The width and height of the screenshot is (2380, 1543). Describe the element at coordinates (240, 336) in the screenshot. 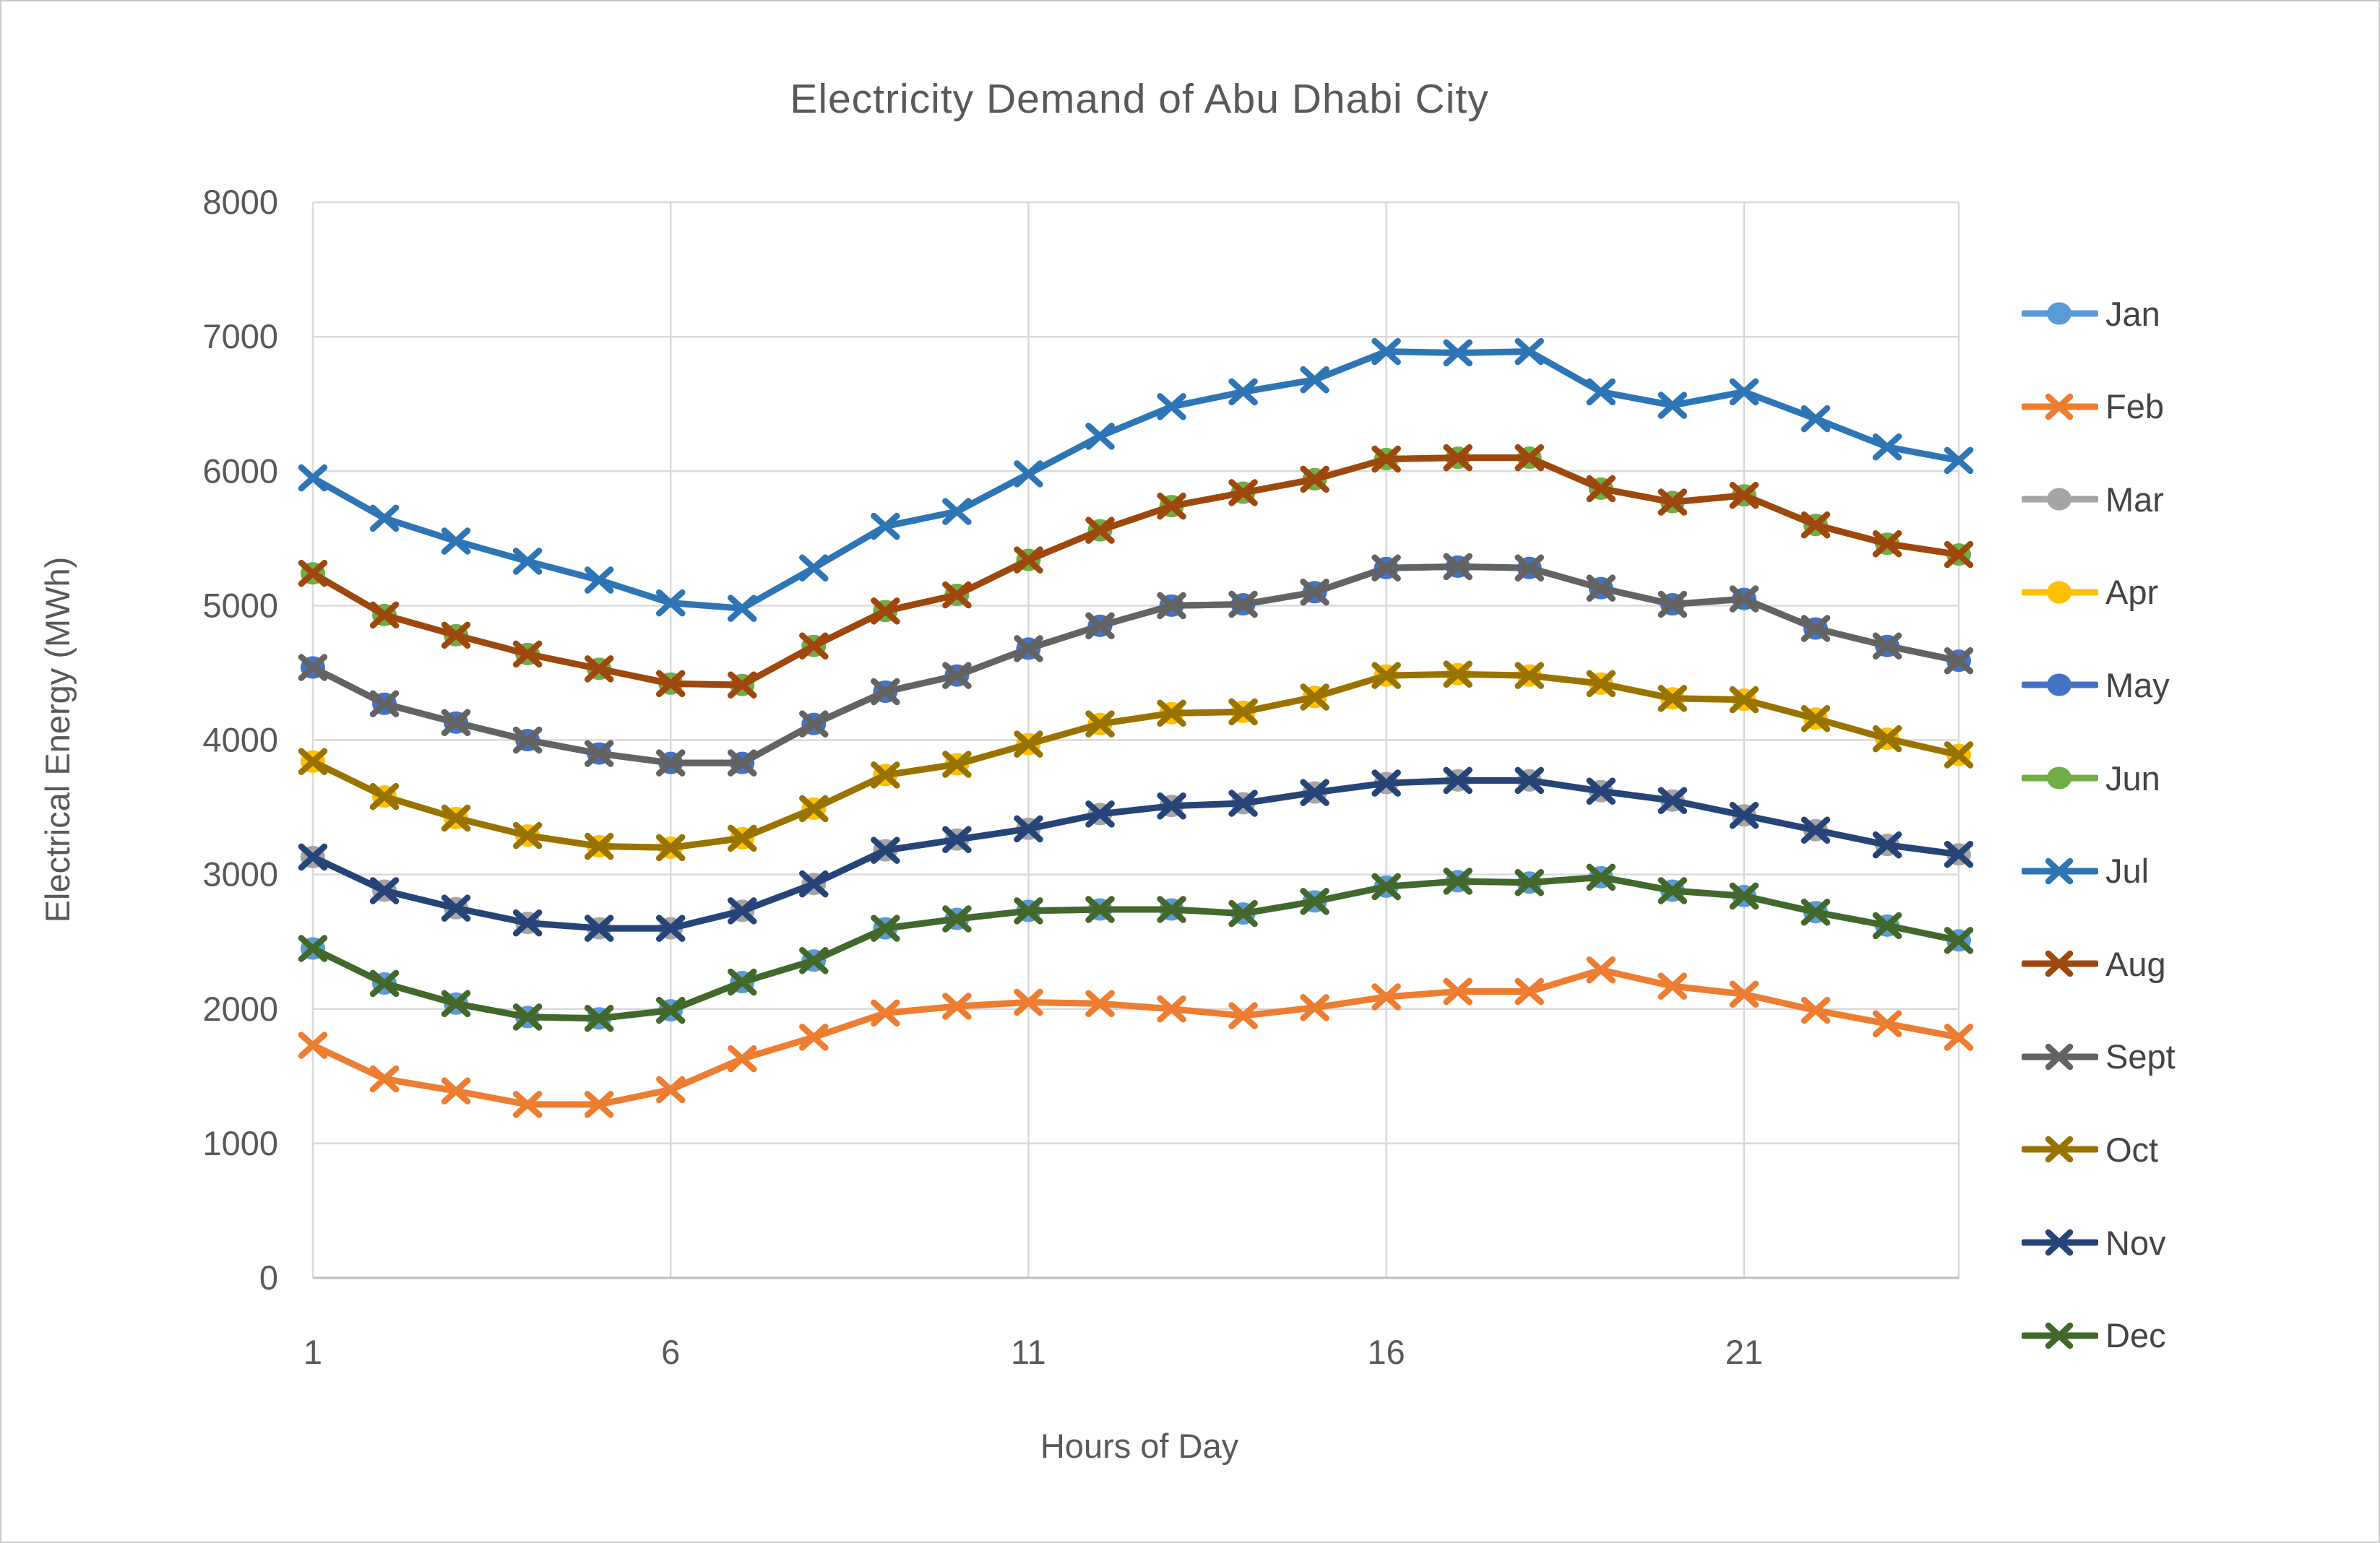

I see `svg-text: 7000` at that location.